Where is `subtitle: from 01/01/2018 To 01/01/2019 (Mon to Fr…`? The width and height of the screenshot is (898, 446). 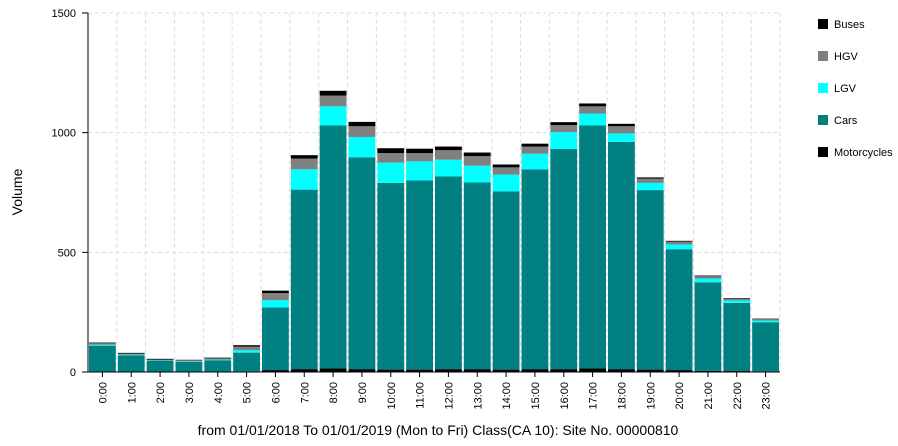 subtitle: from 01/01/2018 To 01/01/2019 (Mon to Fr… is located at coordinates (438, 430).